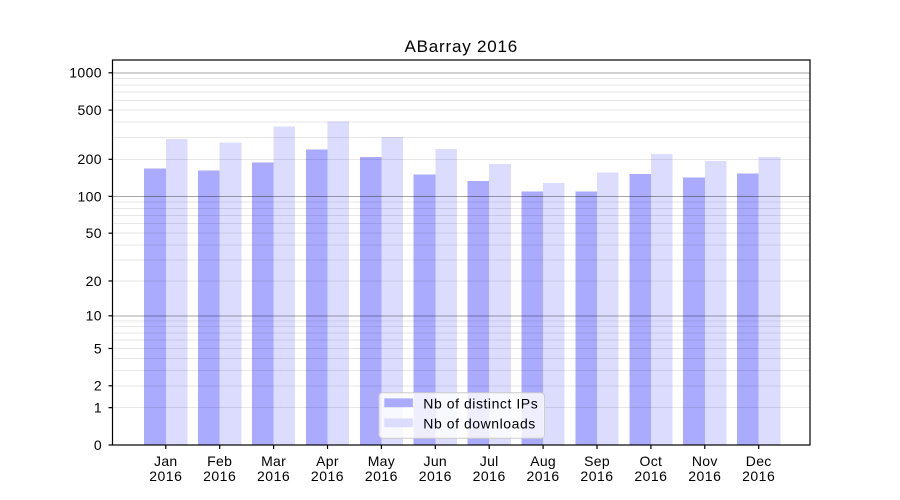  Describe the element at coordinates (89, 196) in the screenshot. I see `svg-text: 100` at that location.